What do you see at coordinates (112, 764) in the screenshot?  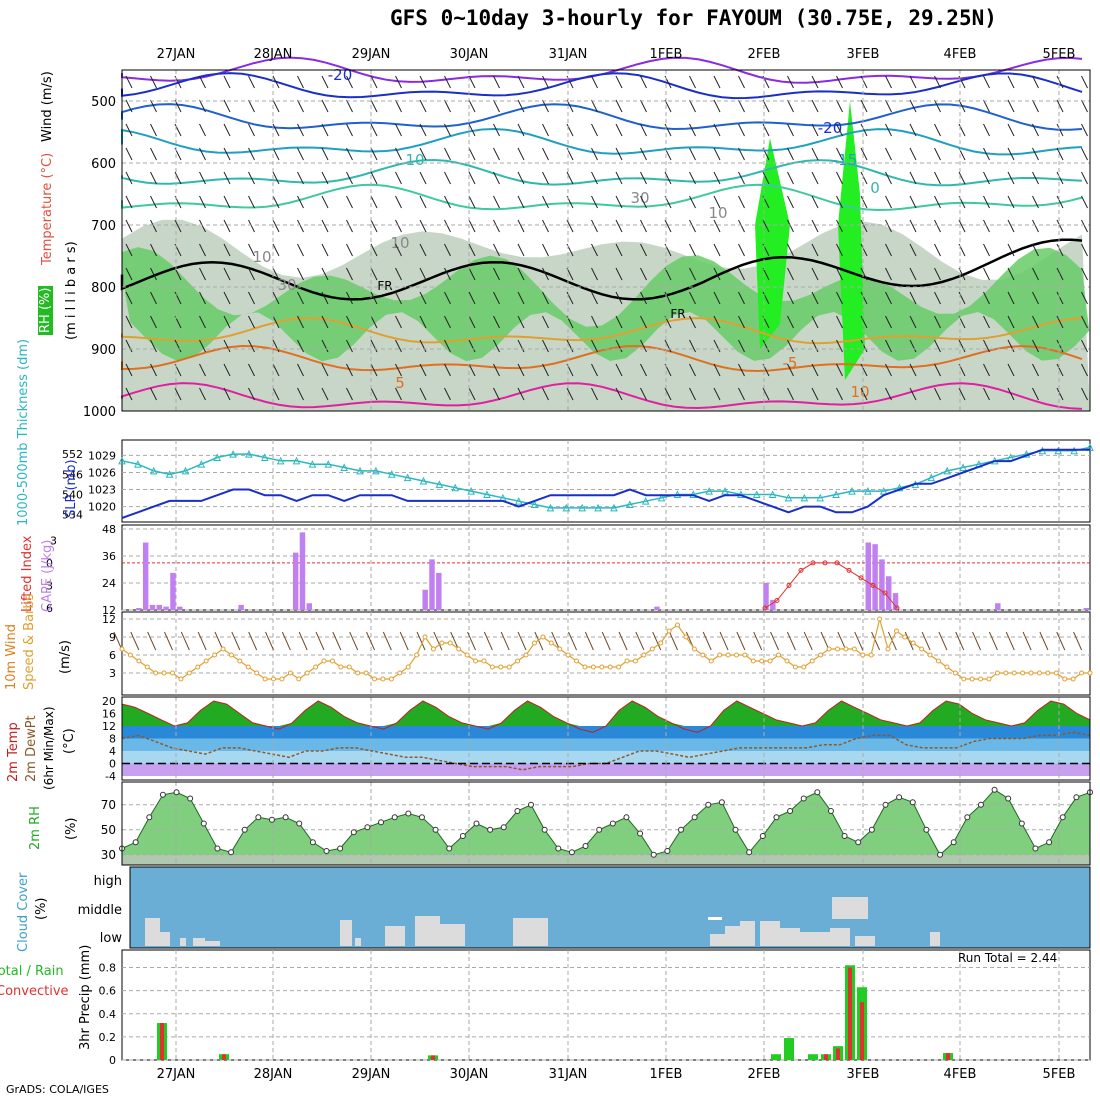 I see `temp2m-tick-label: 0` at bounding box center [112, 764].